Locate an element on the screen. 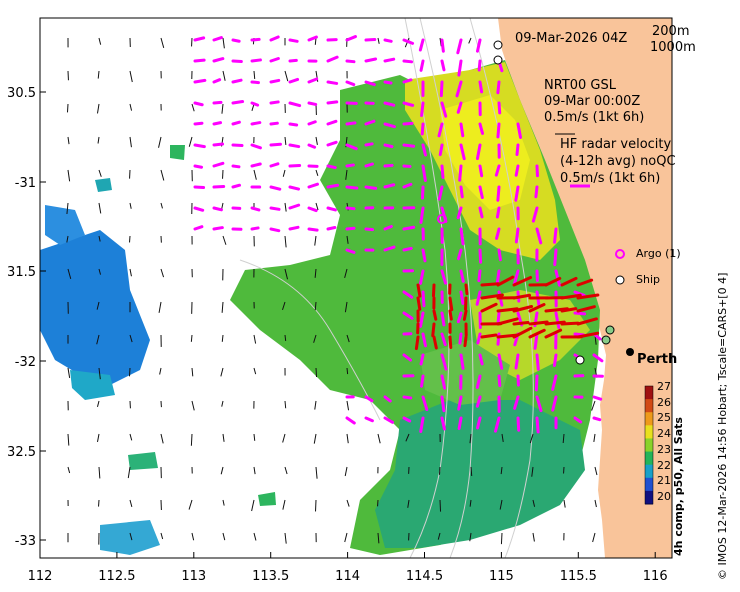 The width and height of the screenshot is (740, 592). y-tick-label: 30.5 is located at coordinates (21, 93).